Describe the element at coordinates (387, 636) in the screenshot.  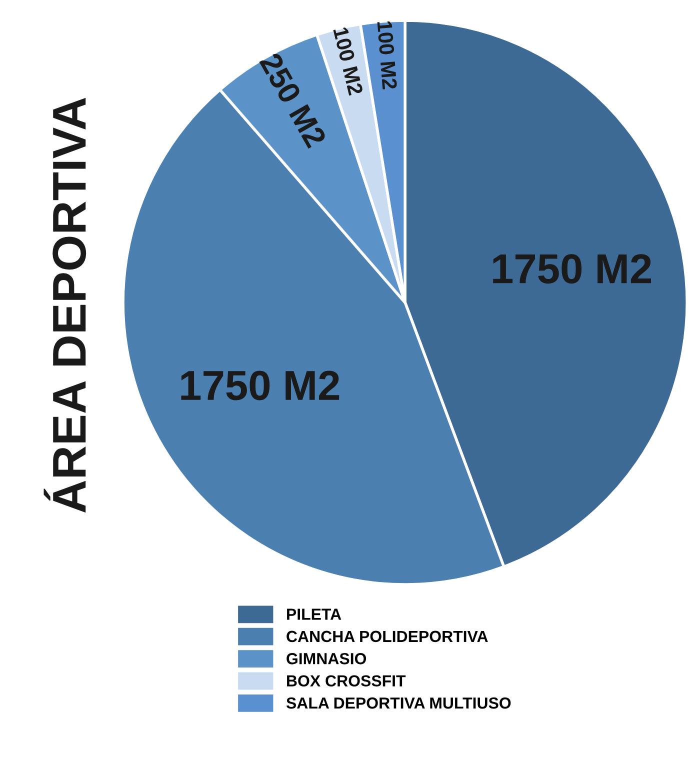
I see `legend-label: CANCHA POLIDEPORTIVA` at that location.